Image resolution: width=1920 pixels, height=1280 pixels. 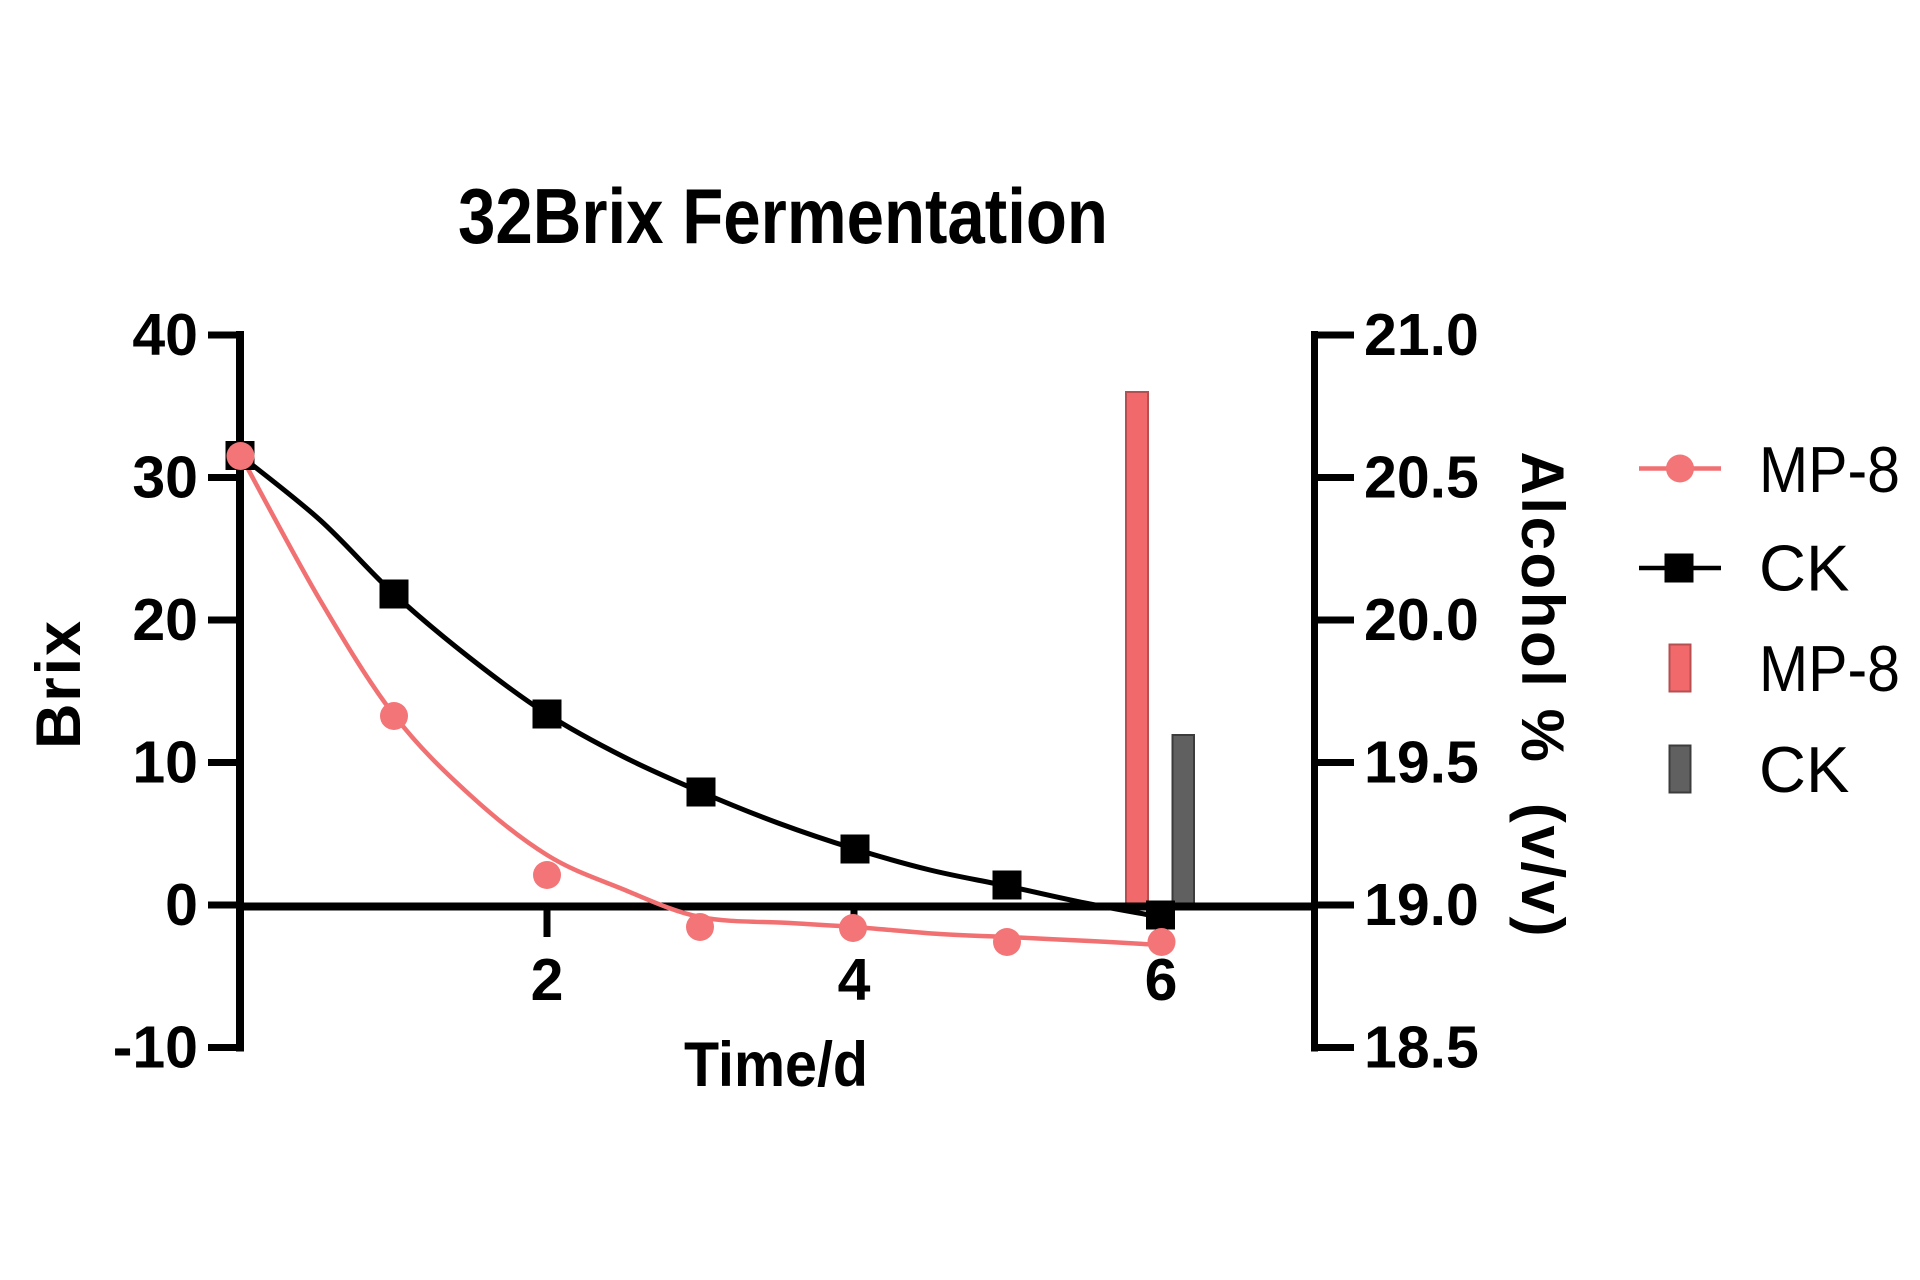 What do you see at coordinates (1421, 478) in the screenshot?
I see `svg-text: 20.5` at bounding box center [1421, 478].